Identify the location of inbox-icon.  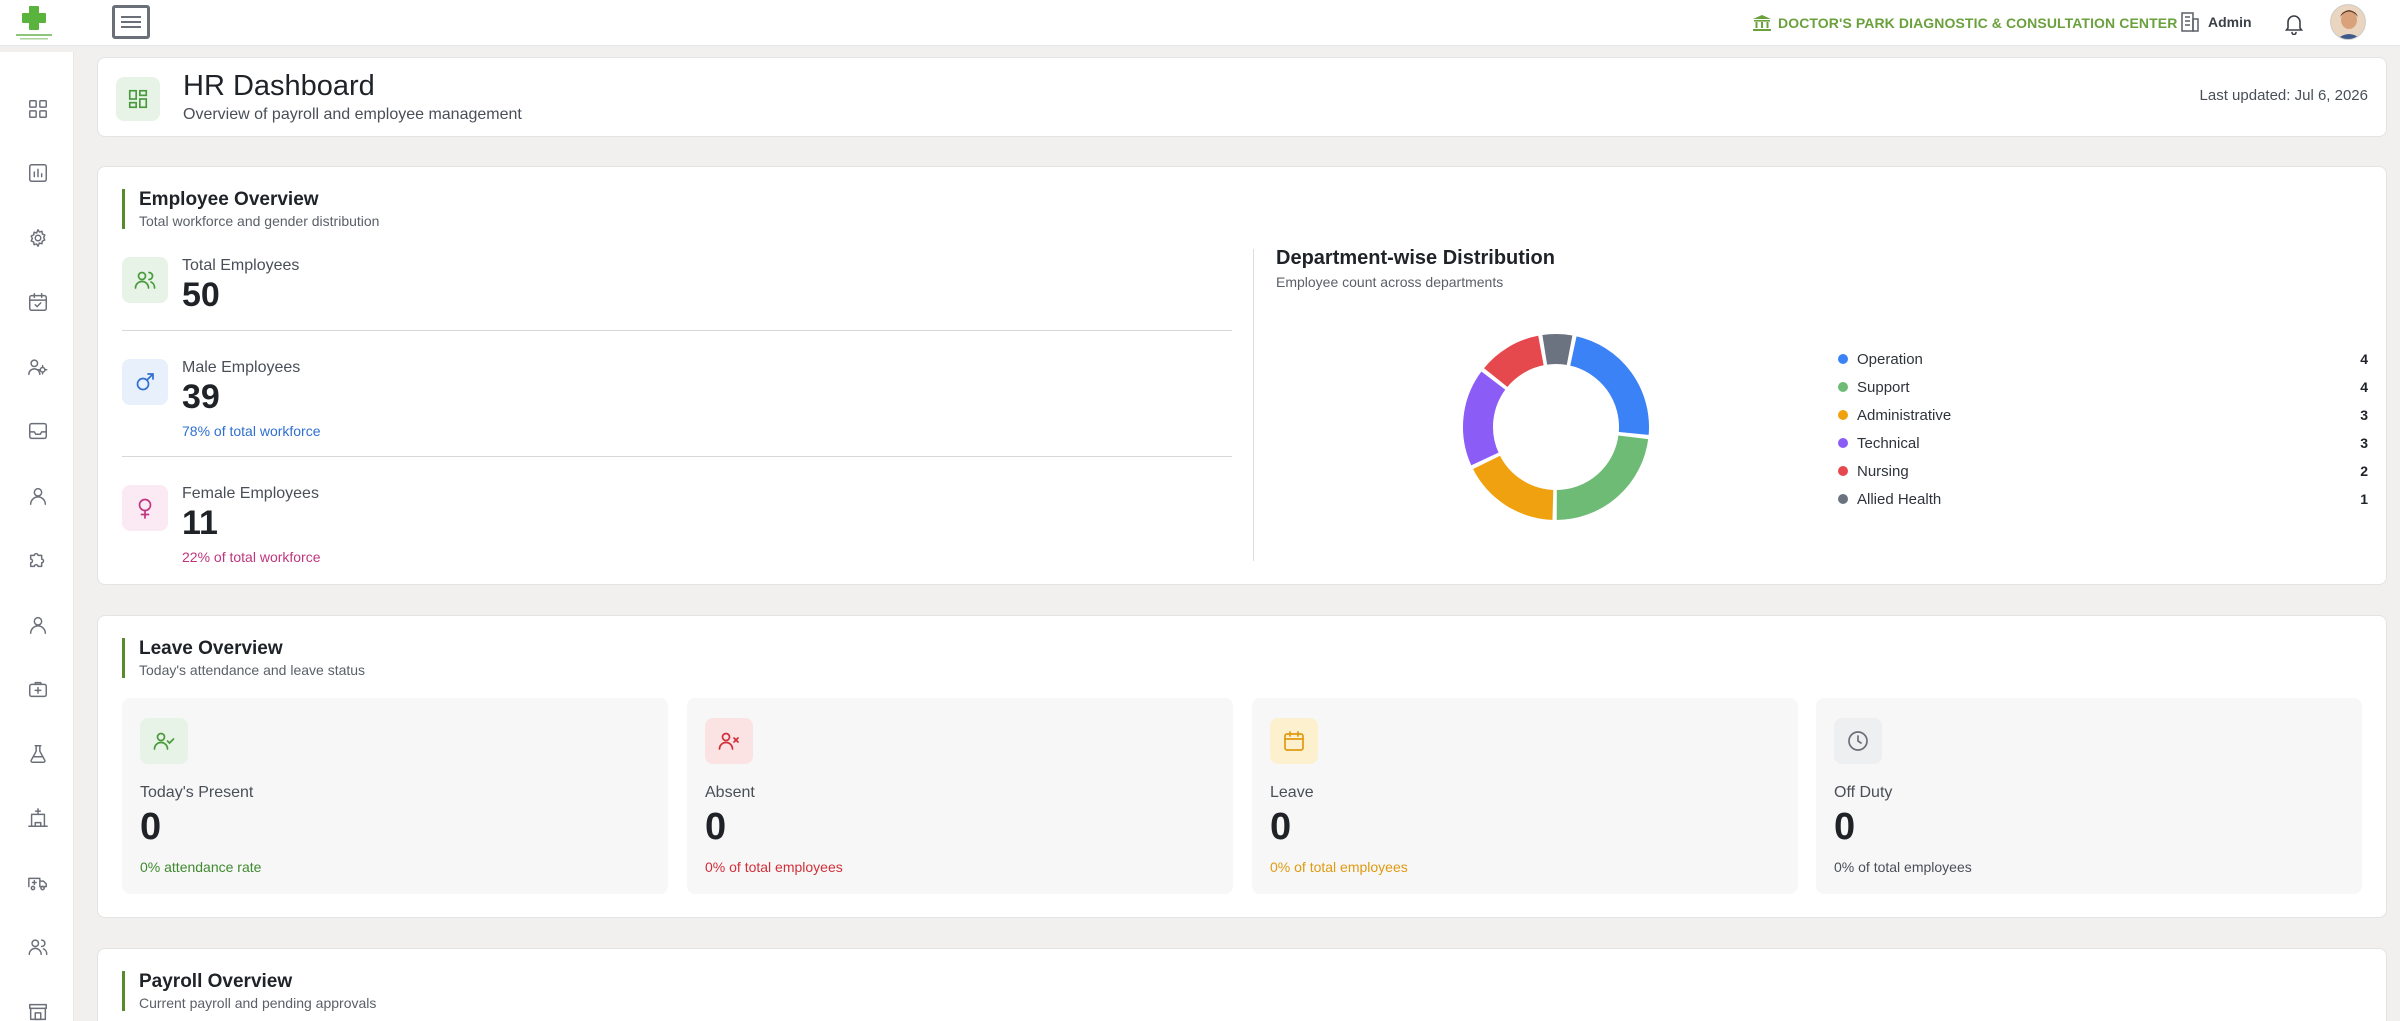
(38, 431).